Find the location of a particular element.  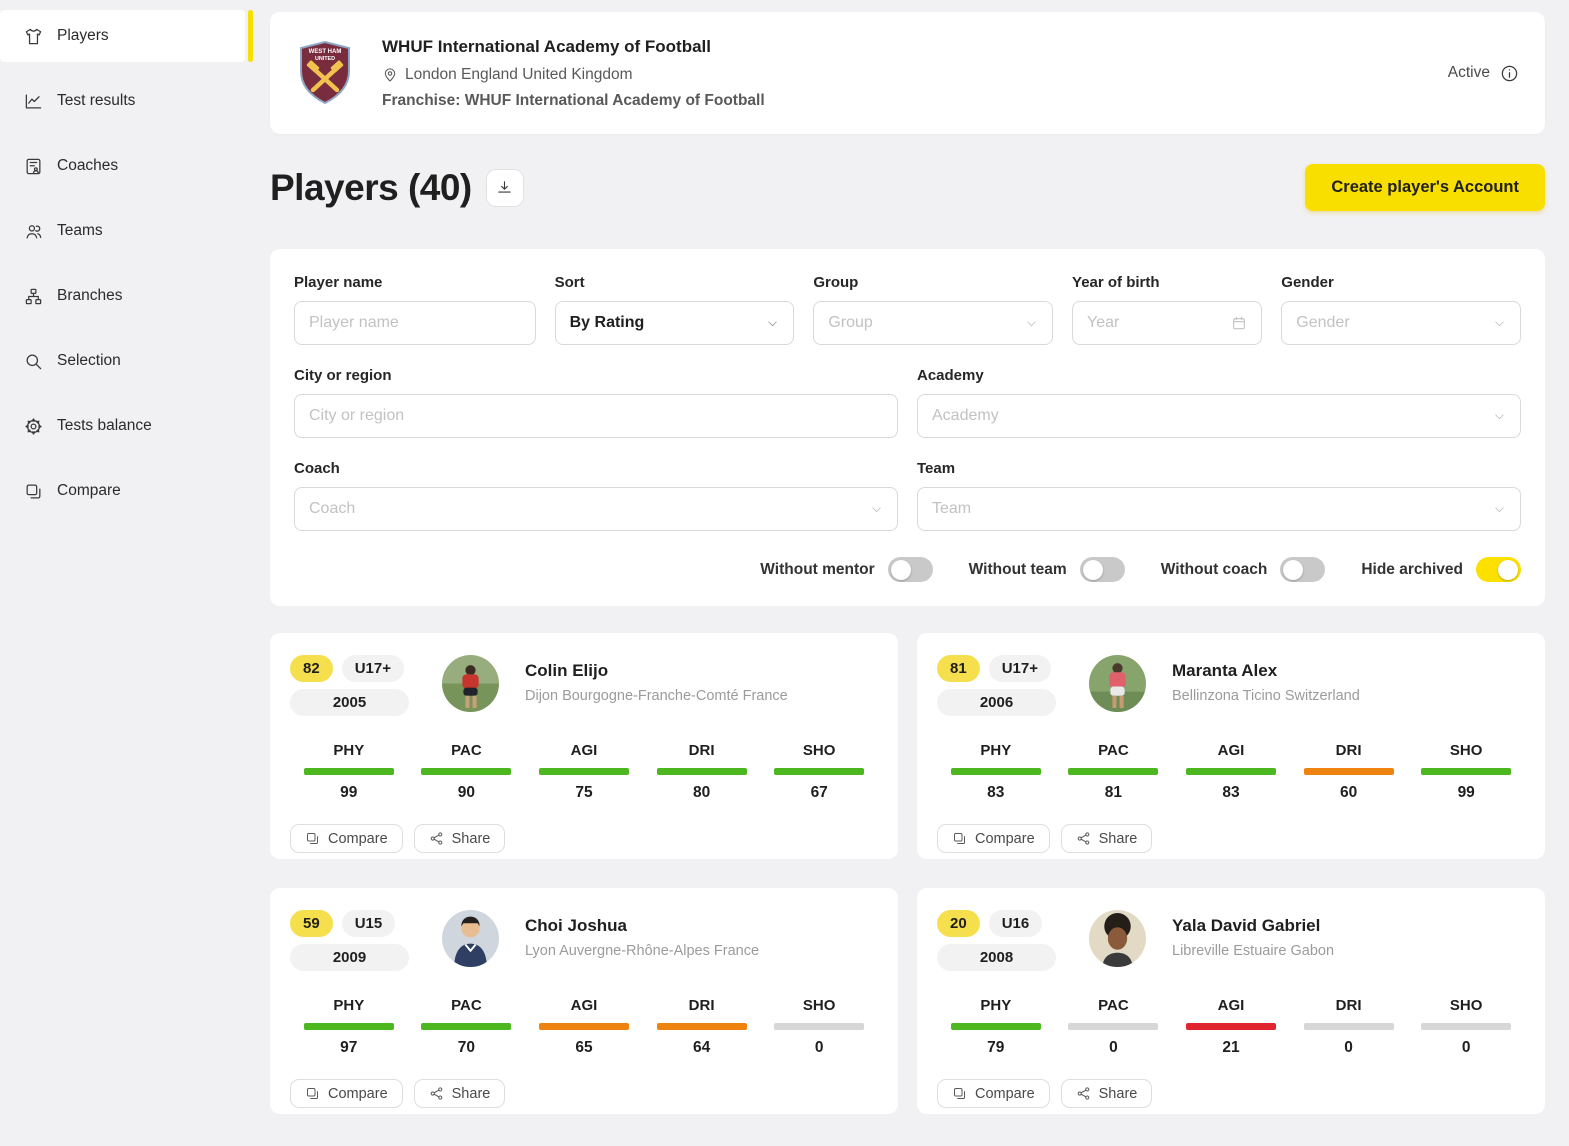

player-avatar is located at coordinates (1117, 683).